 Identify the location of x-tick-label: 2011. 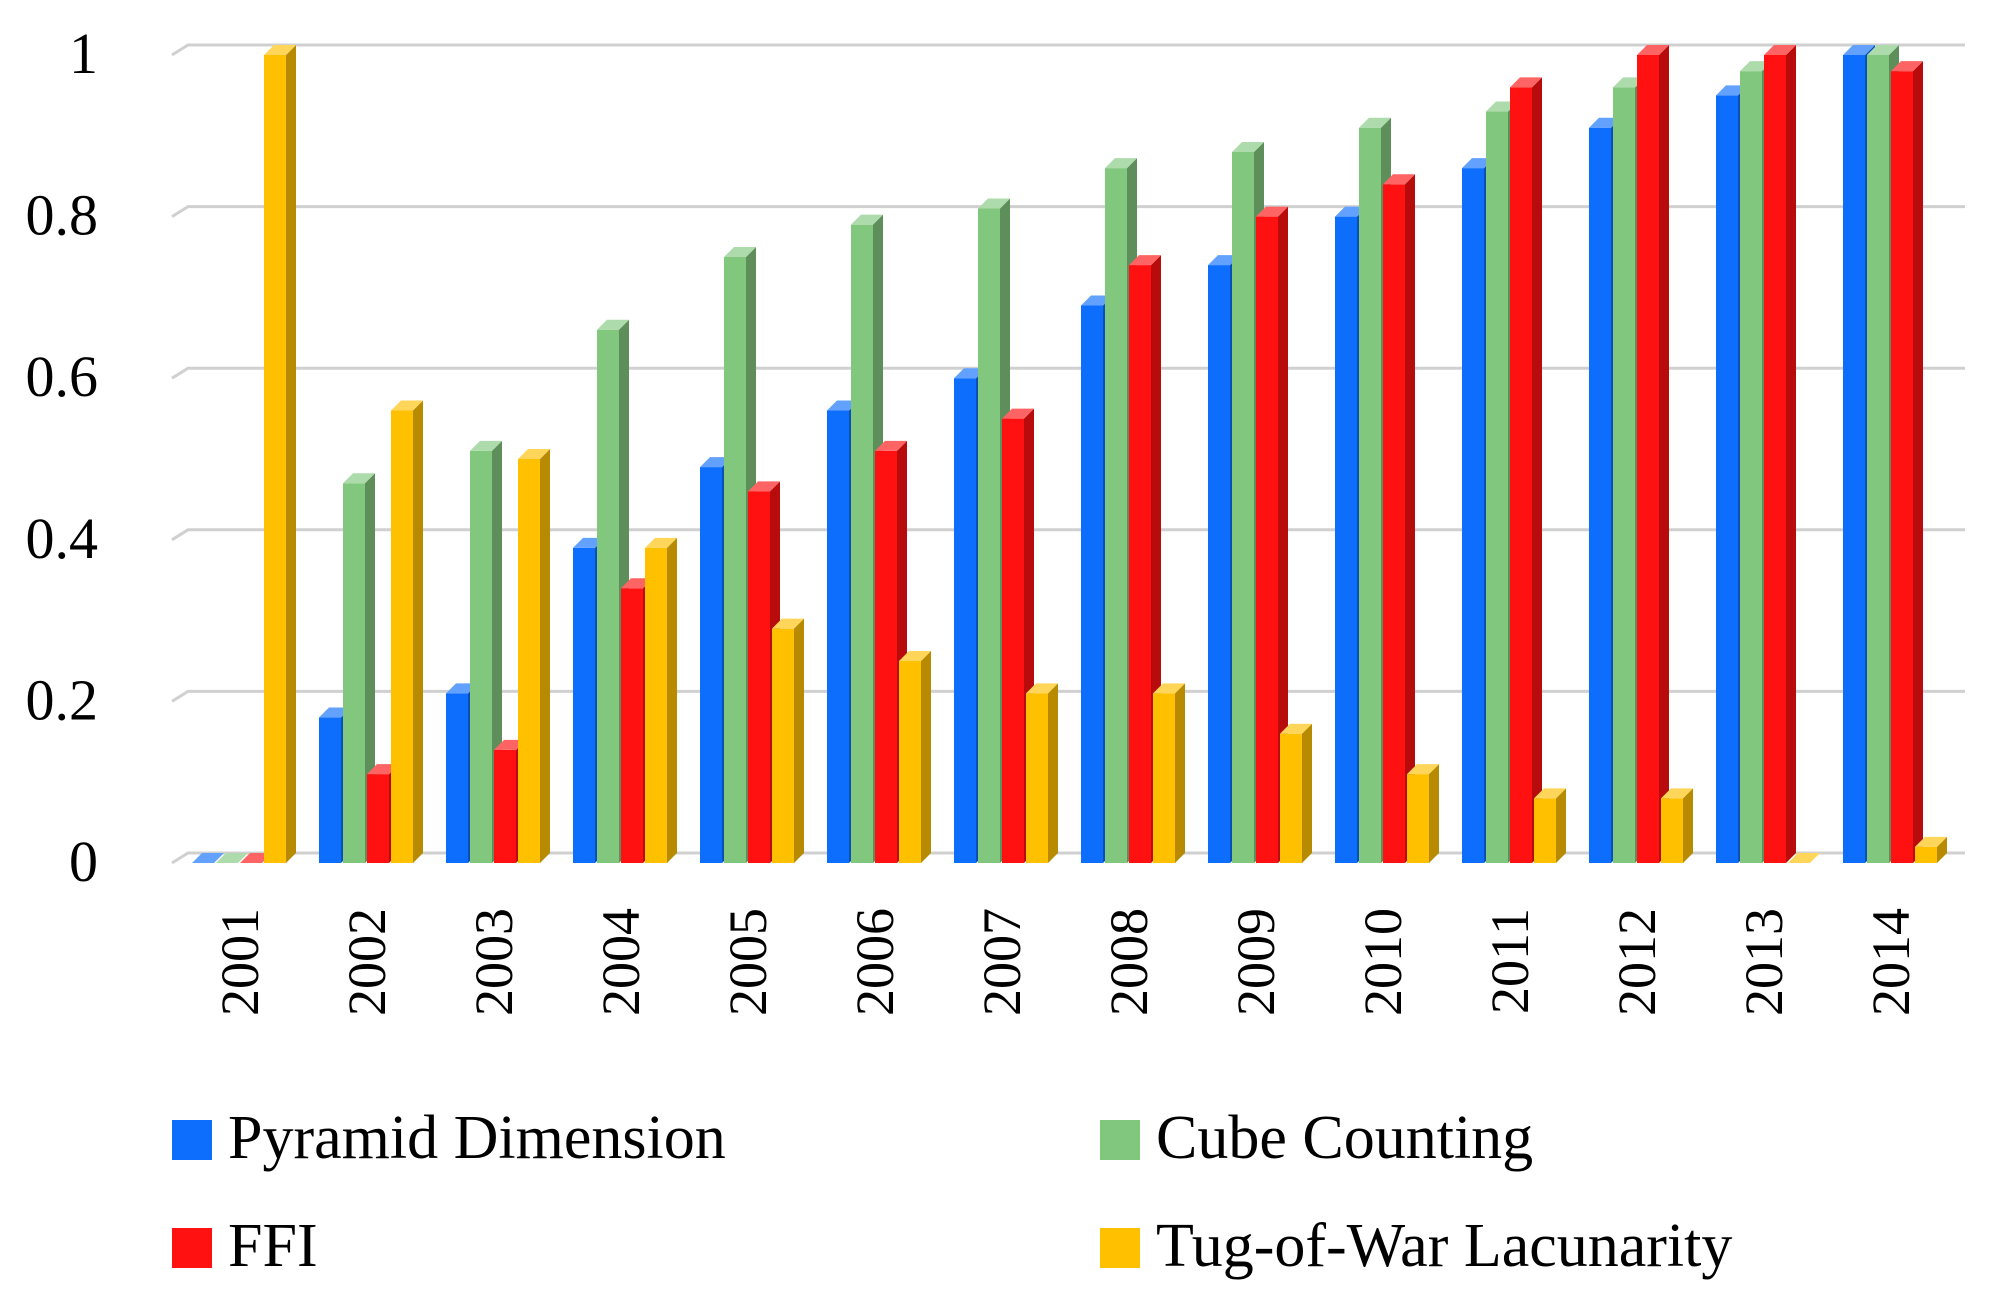
(1510, 961).